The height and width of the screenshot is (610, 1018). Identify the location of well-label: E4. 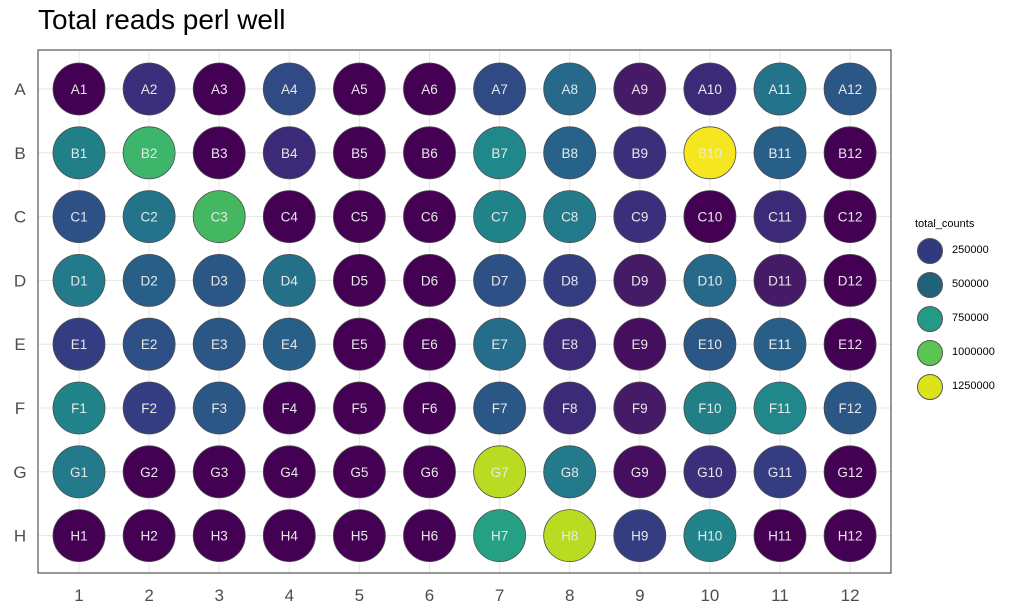
(289, 344).